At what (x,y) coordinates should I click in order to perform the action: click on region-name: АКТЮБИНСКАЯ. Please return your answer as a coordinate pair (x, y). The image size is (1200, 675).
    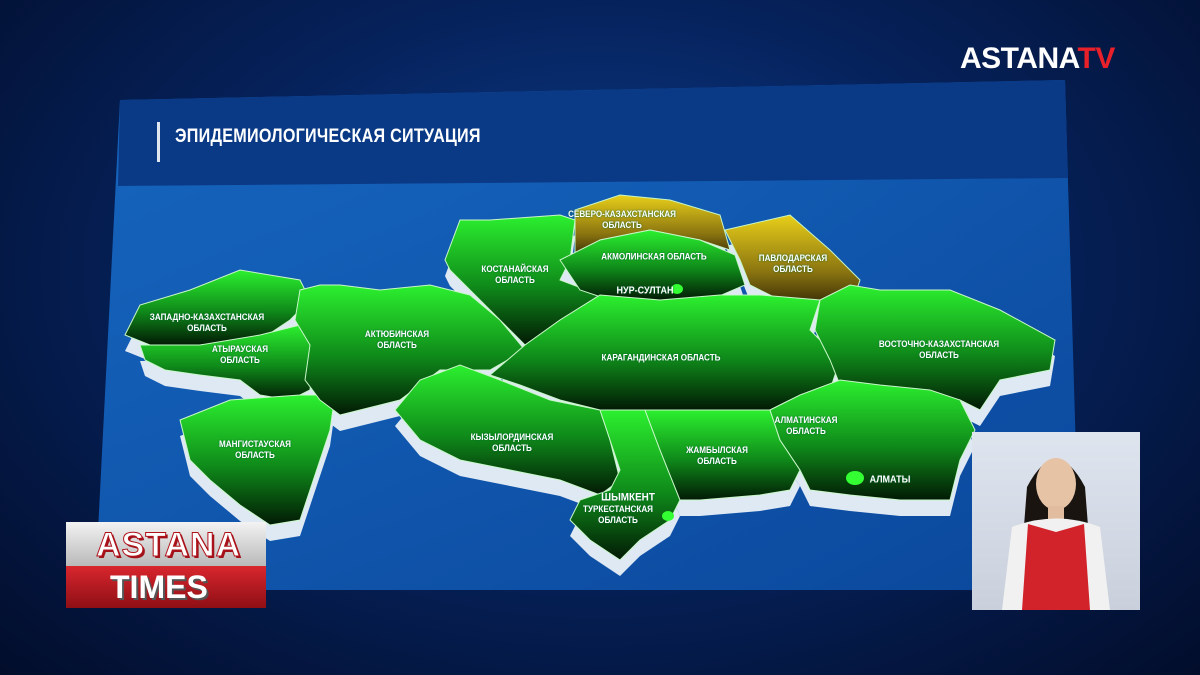
    Looking at the image, I should click on (397, 334).